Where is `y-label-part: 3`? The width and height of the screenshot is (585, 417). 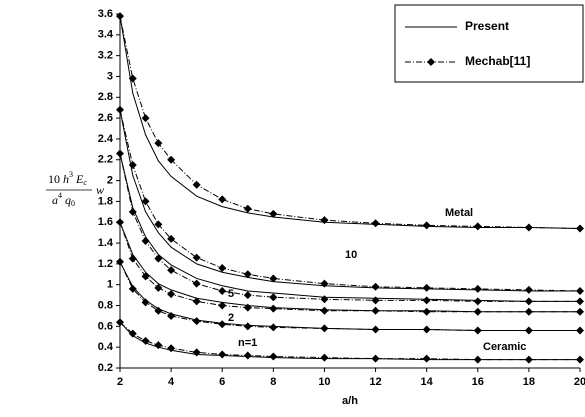 y-label-part: 3 is located at coordinates (71, 174).